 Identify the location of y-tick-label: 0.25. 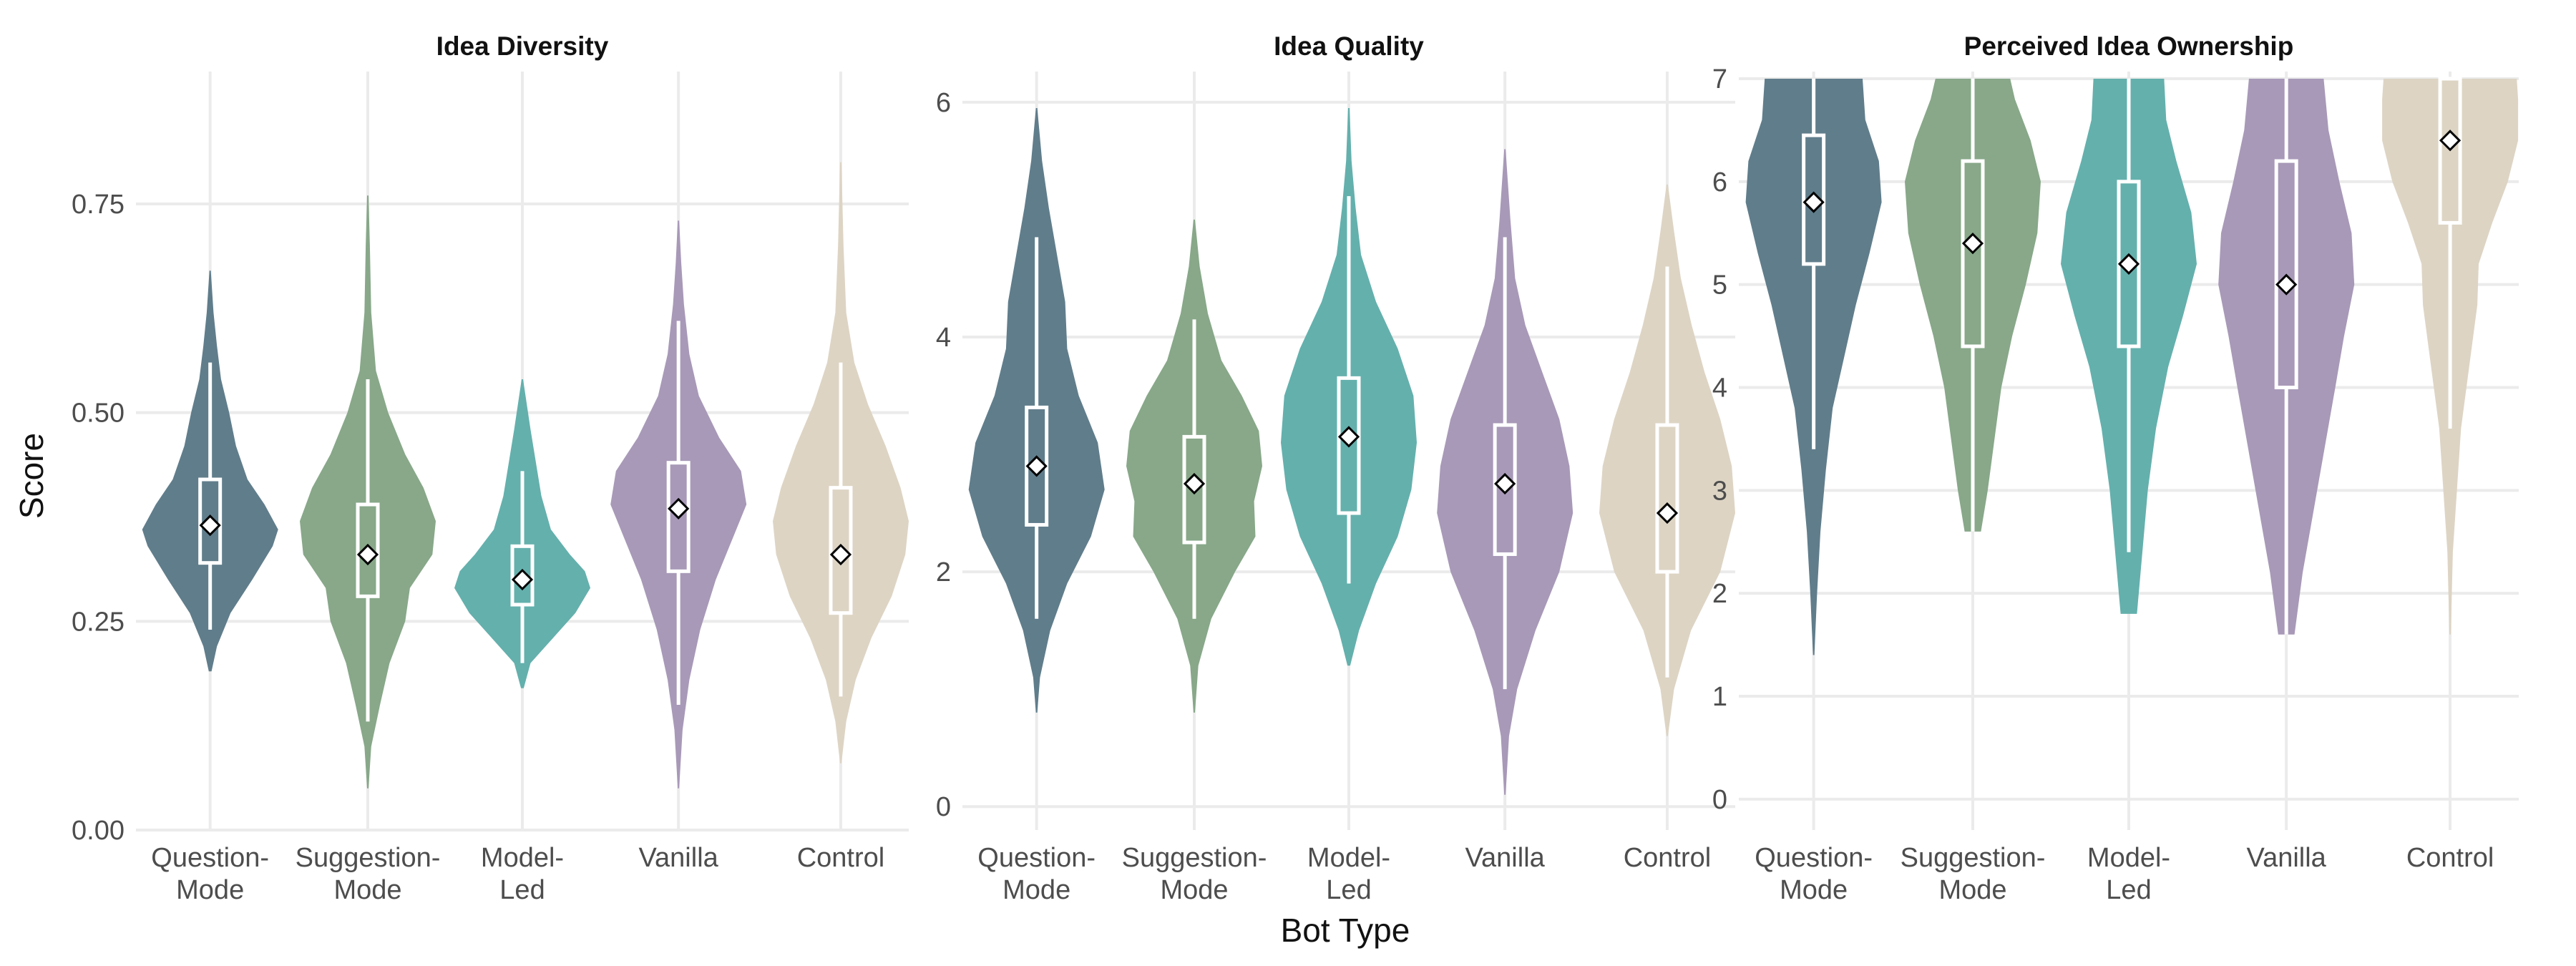
(98, 622).